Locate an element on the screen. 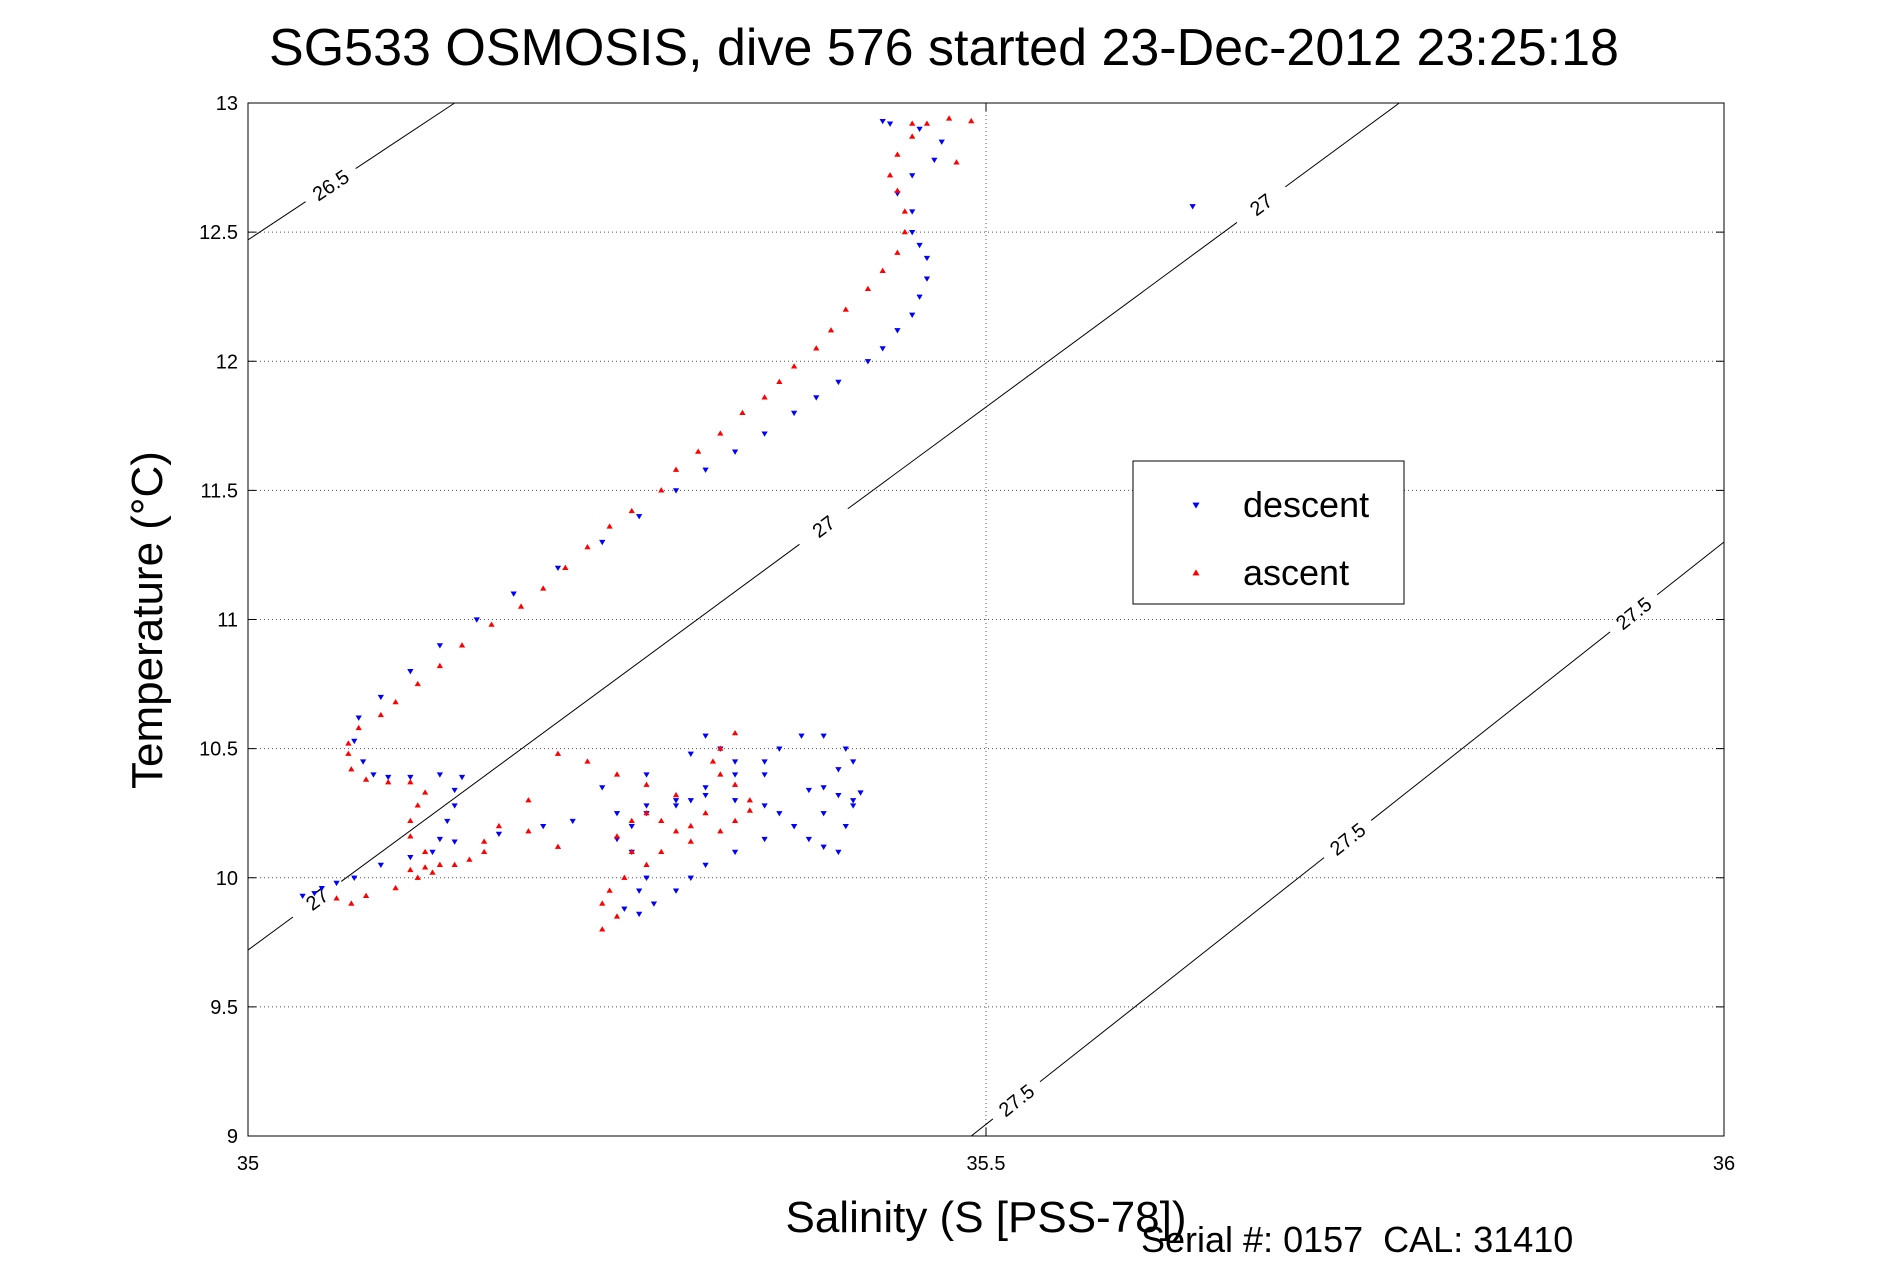  y-tick-label: 12 is located at coordinates (227, 362).